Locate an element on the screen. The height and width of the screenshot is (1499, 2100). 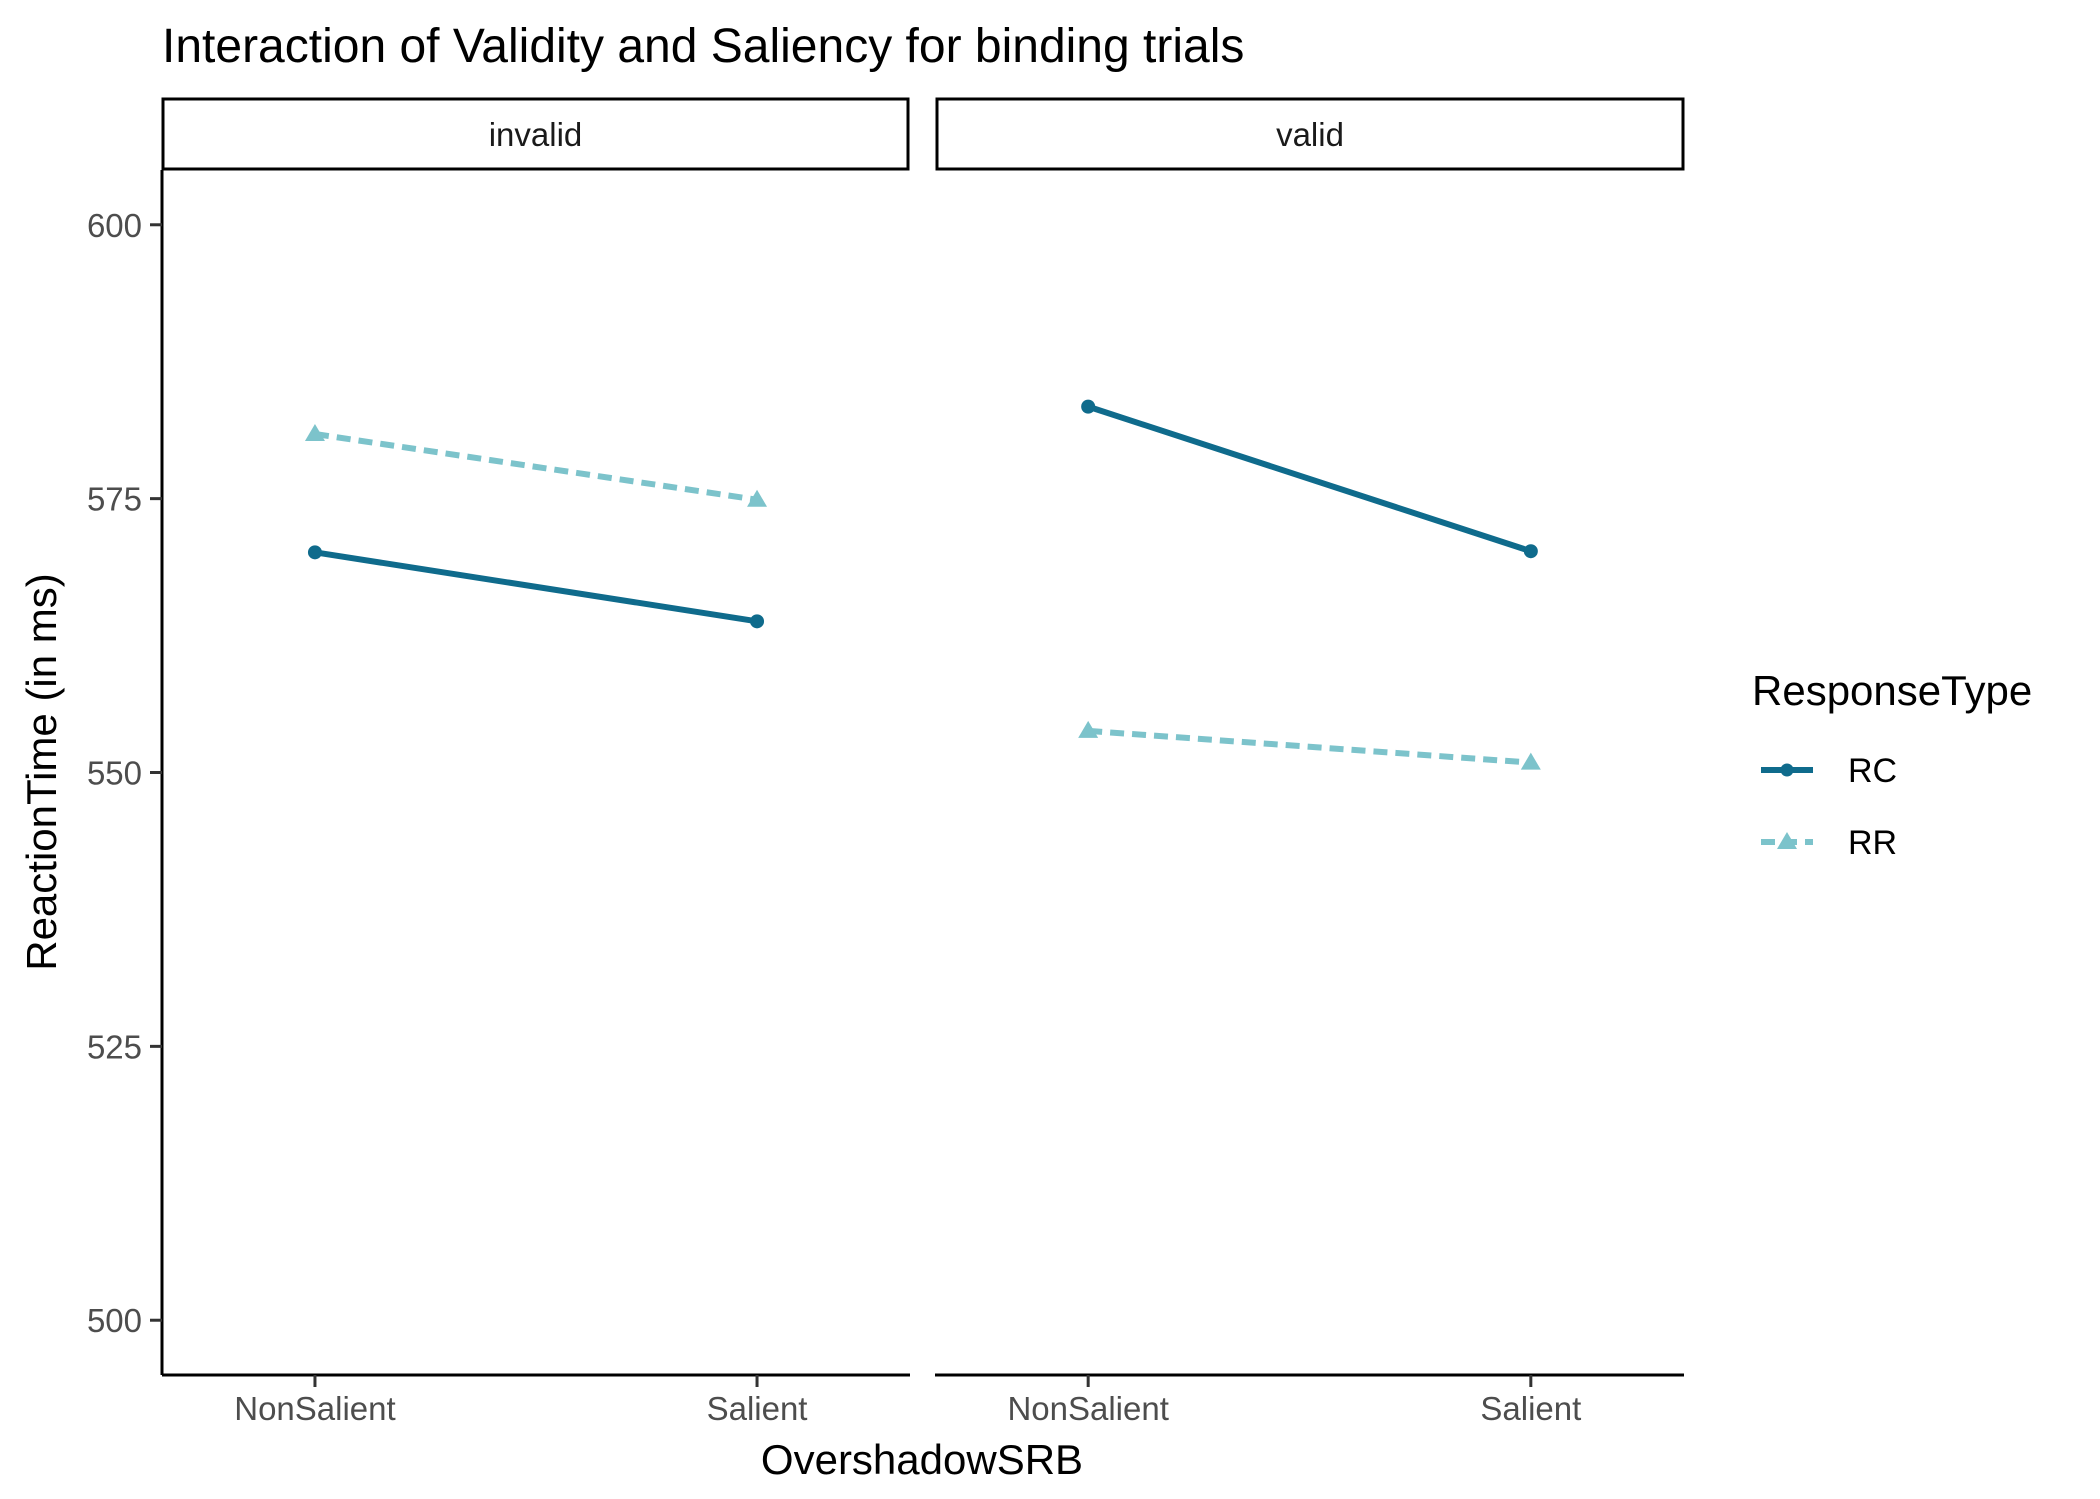
facet-label-valid: valid is located at coordinates (1310, 134).